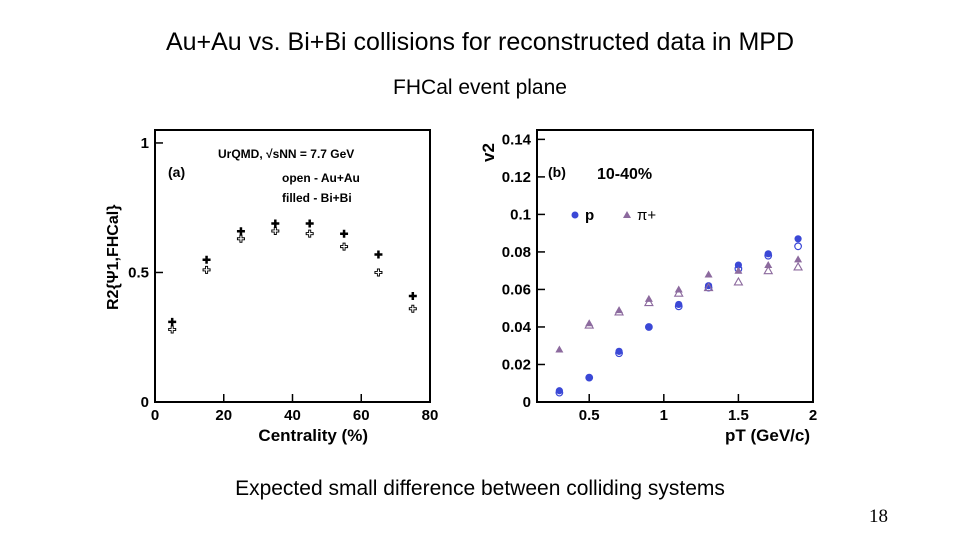 The width and height of the screenshot is (960, 540). I want to click on legend-p-label: p, so click(589, 215).